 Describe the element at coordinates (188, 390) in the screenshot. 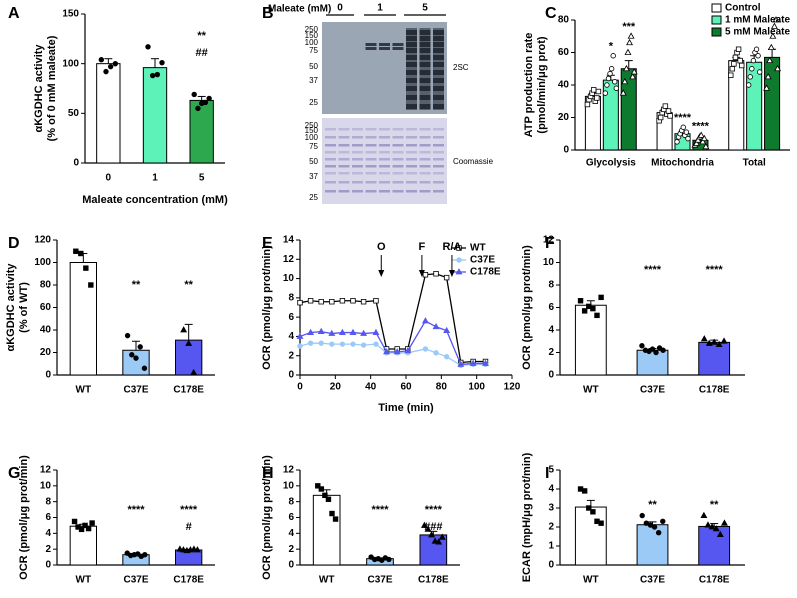

I see `x-tick-label: C178E` at that location.